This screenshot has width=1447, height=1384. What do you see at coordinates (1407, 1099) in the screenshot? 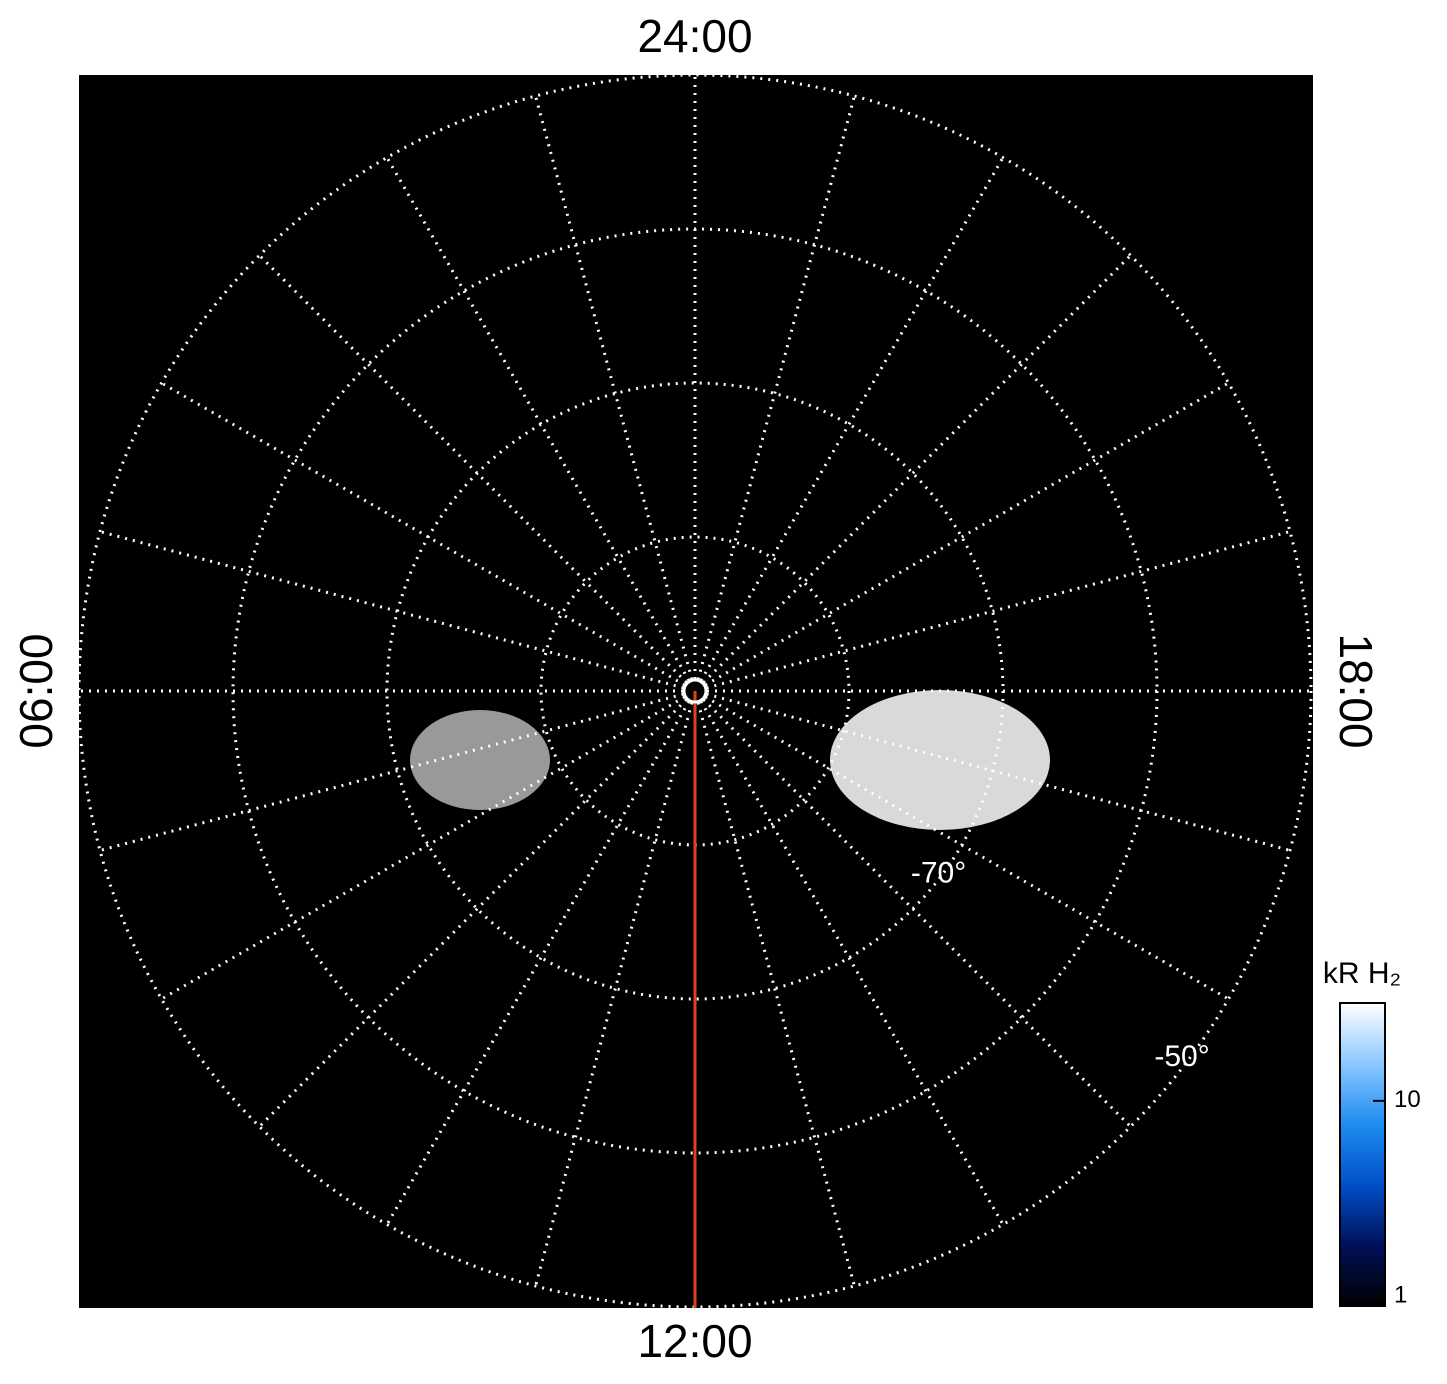
I see `colorbar-tick-label: 10` at bounding box center [1407, 1099].